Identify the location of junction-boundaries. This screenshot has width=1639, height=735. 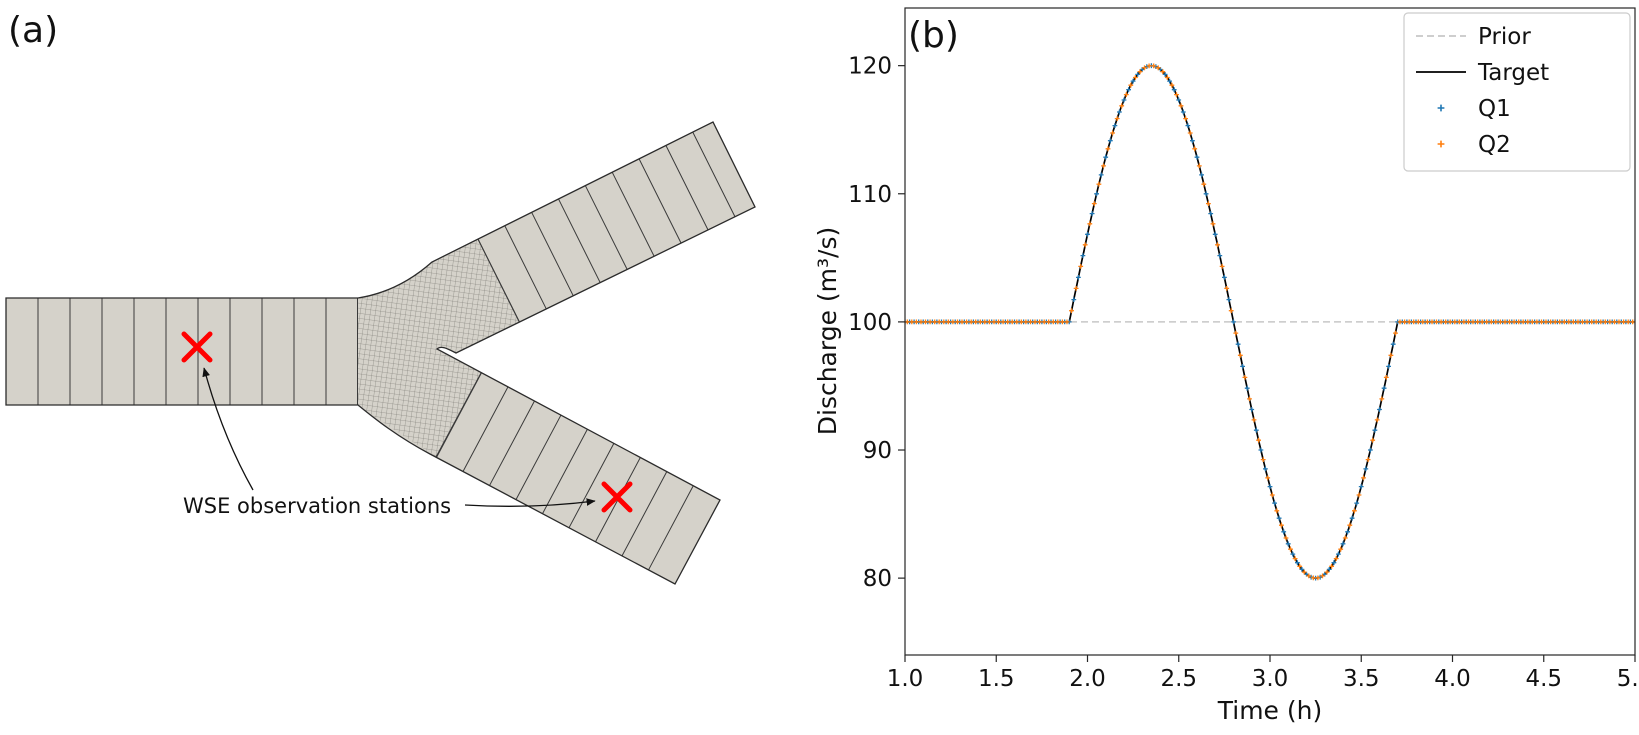
(439, 348).